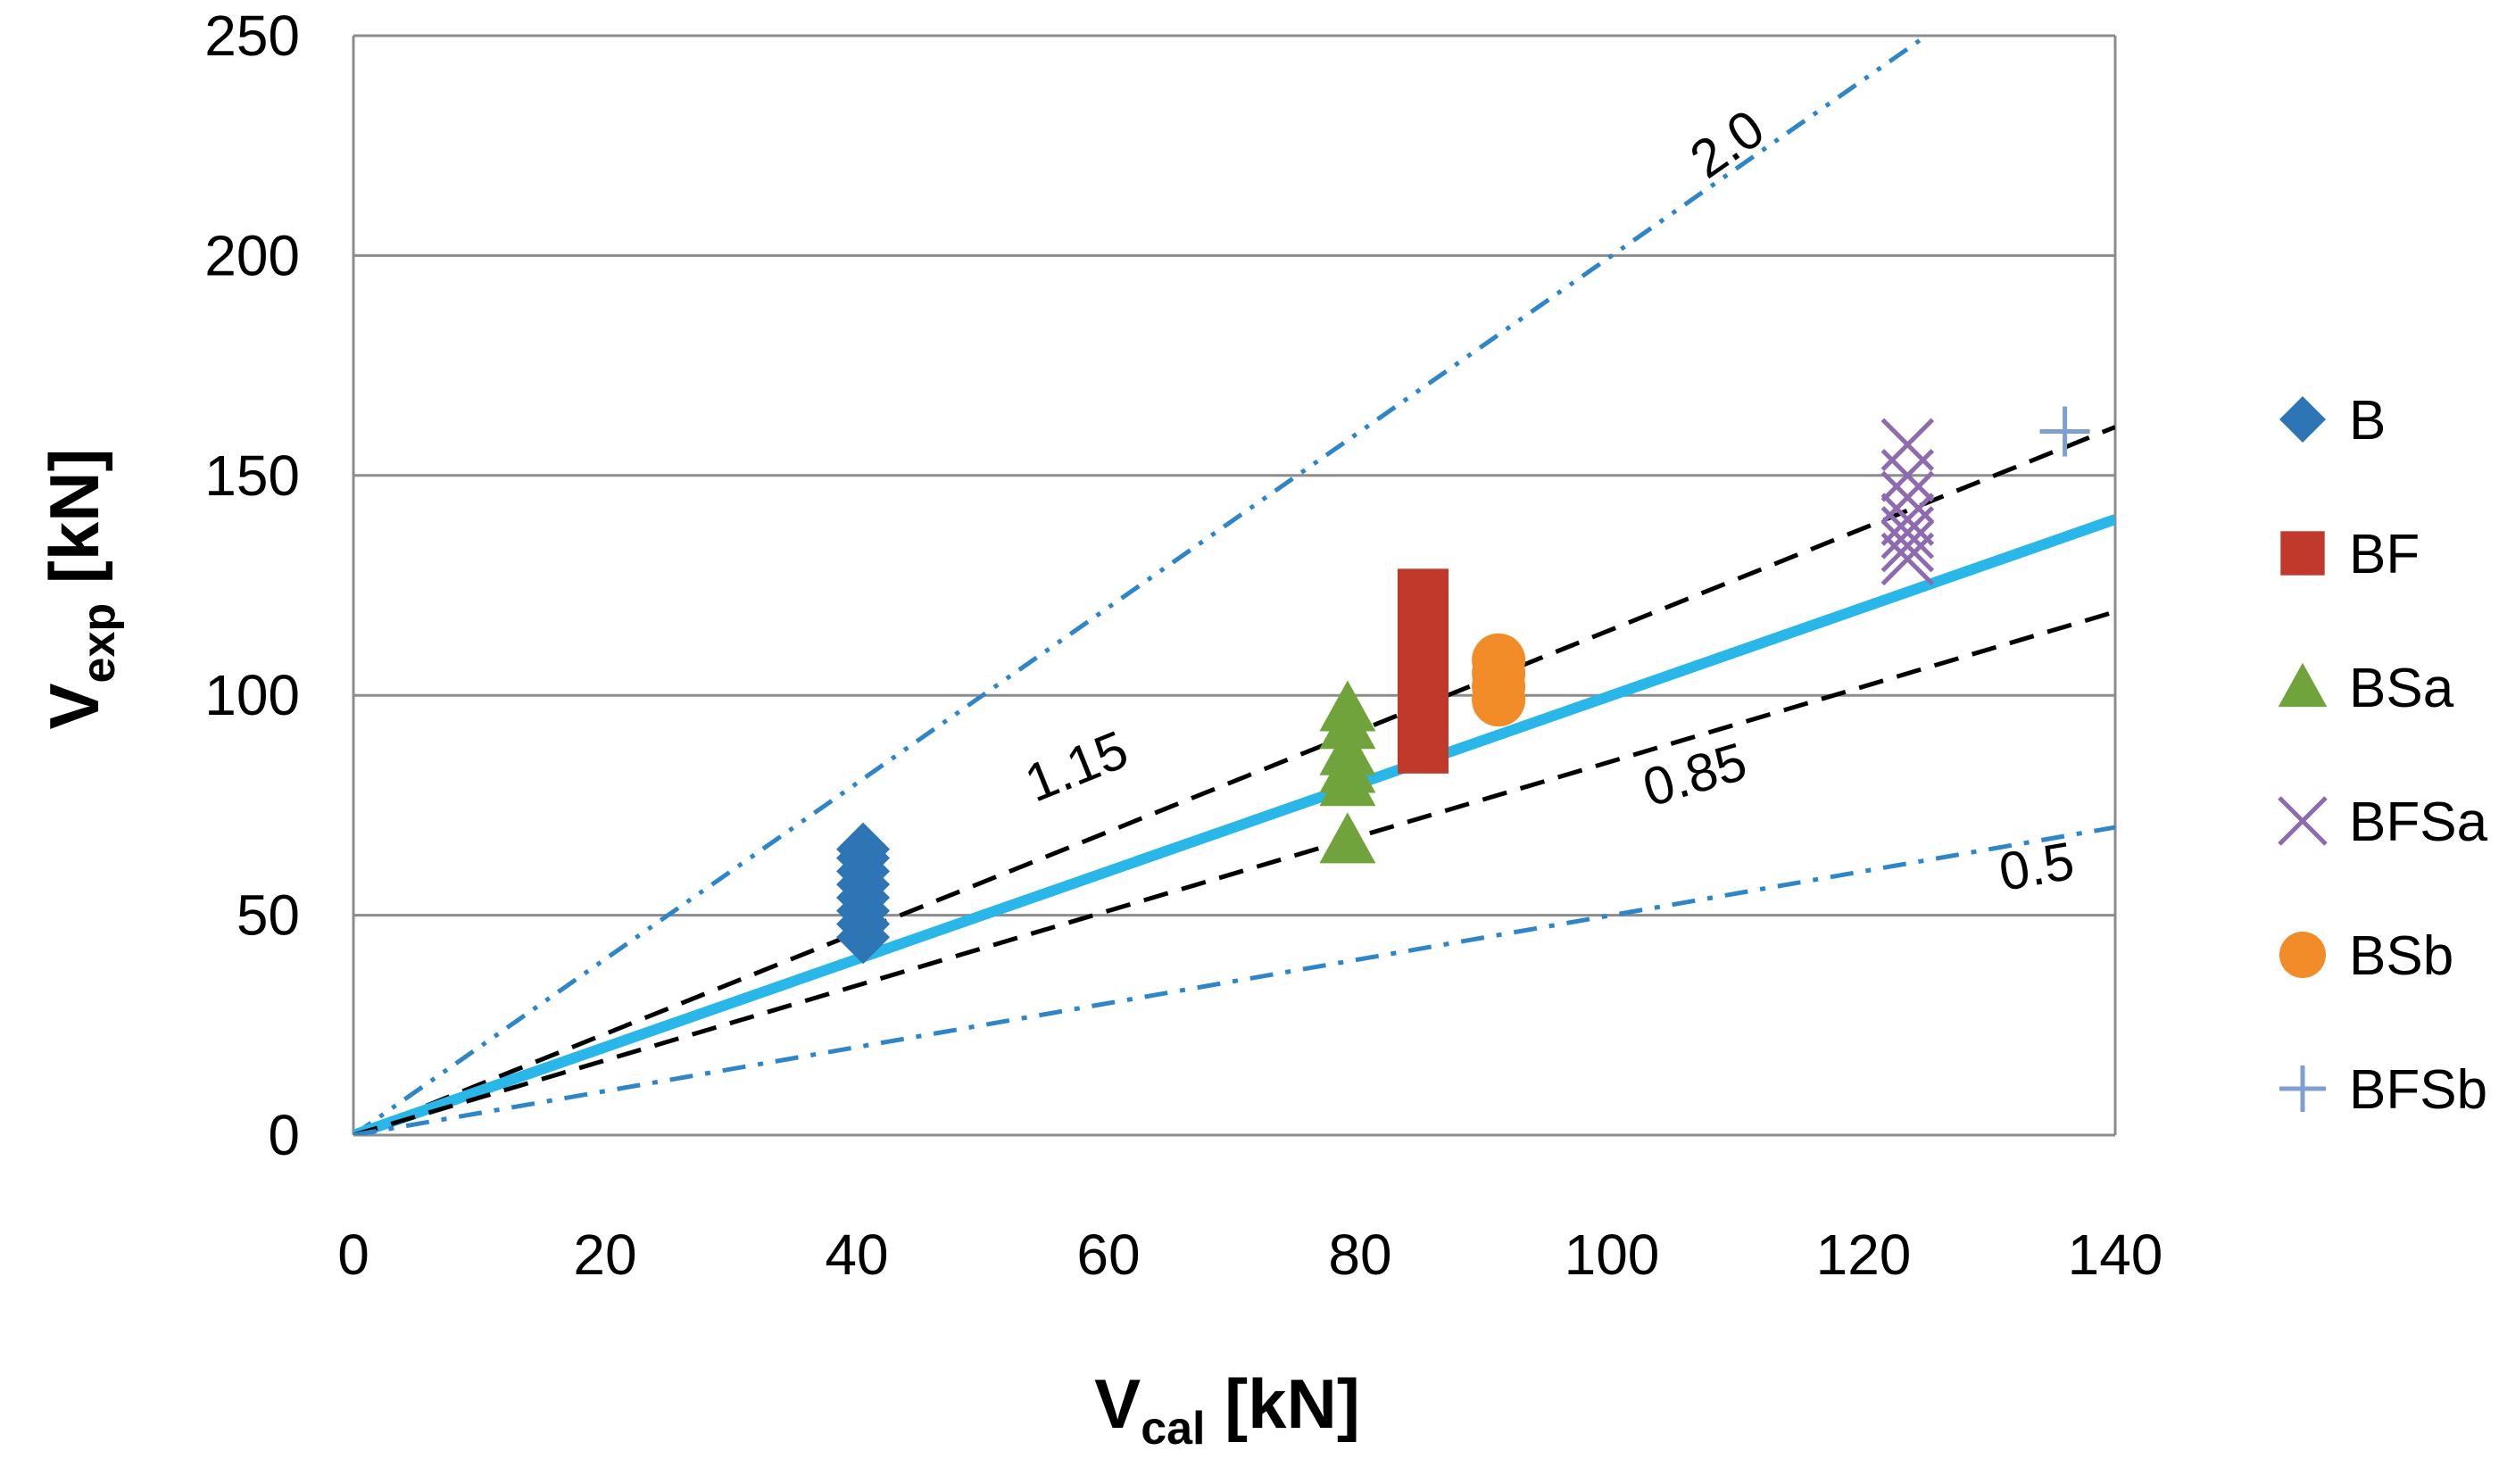 The width and height of the screenshot is (2507, 1484). What do you see at coordinates (2037, 866) in the screenshot?
I see `reference-line-label: 0.5` at bounding box center [2037, 866].